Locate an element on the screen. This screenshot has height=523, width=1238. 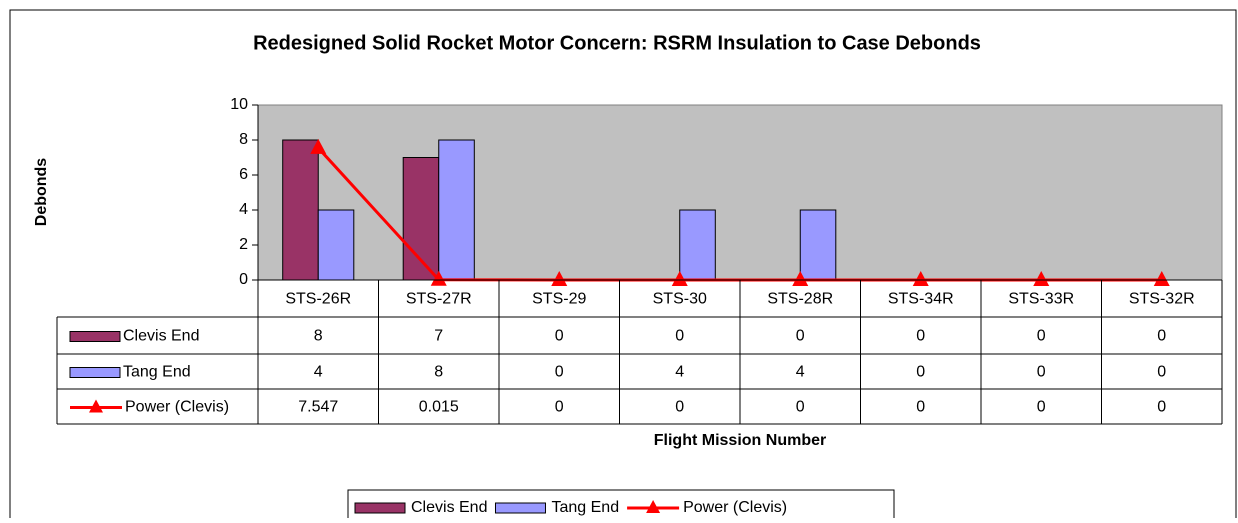
x-tick-label: STS-32R is located at coordinates (1162, 299).